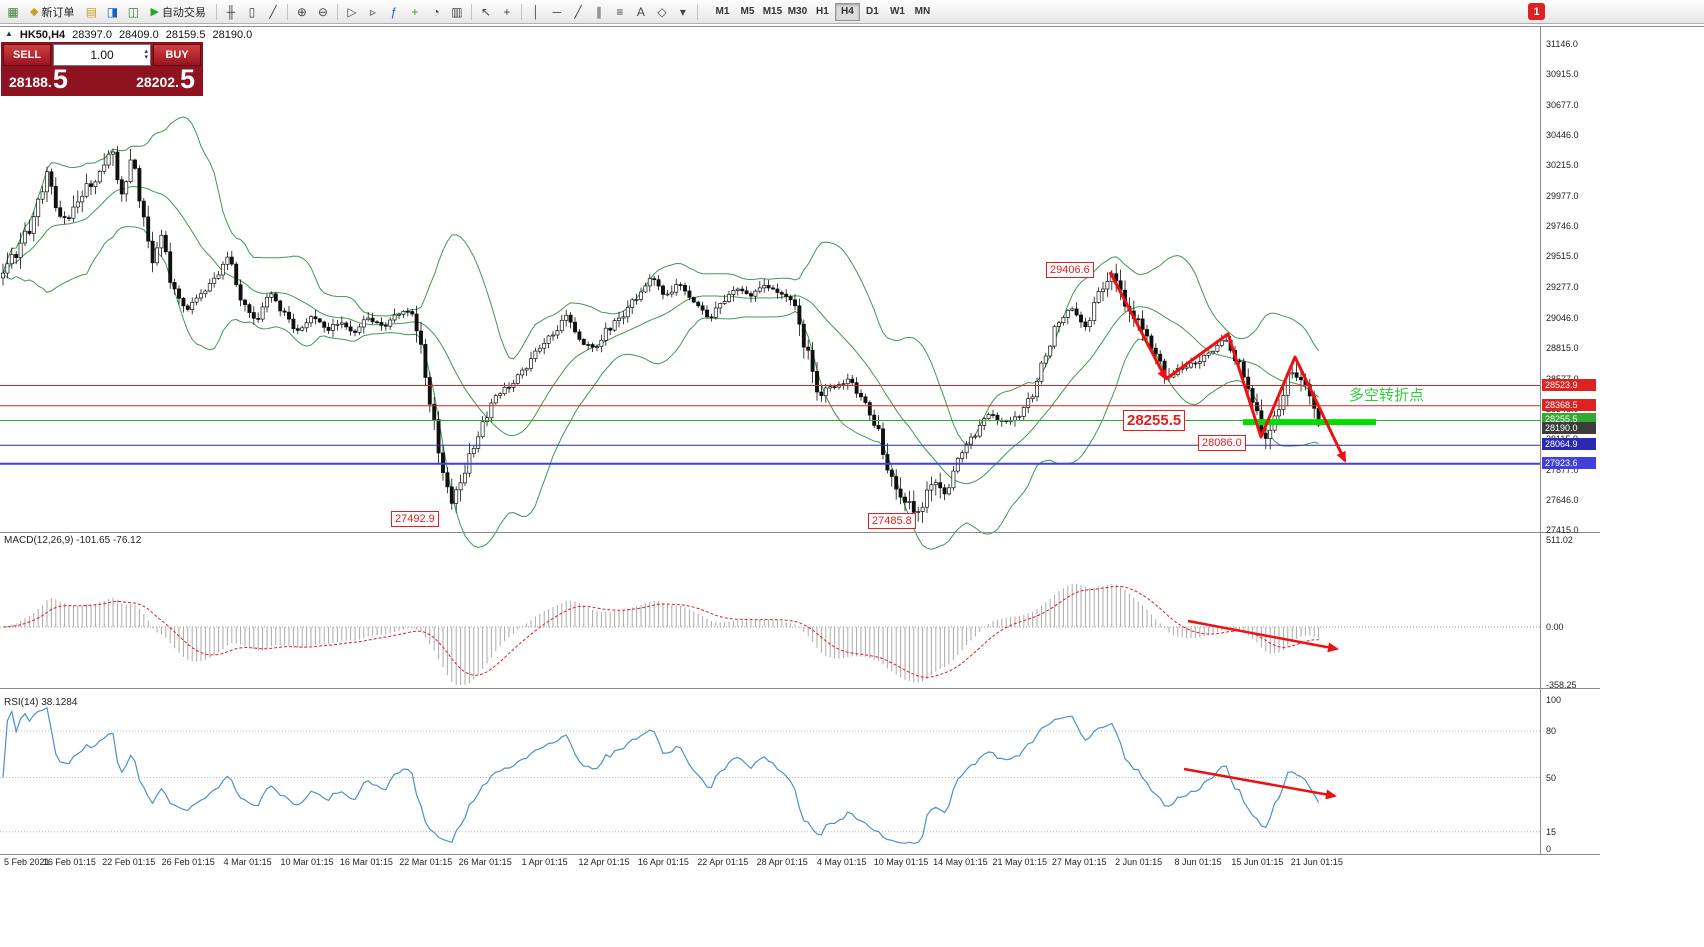  Describe the element at coordinates (507, 12) in the screenshot. I see `crosshair-icon: +` at that location.